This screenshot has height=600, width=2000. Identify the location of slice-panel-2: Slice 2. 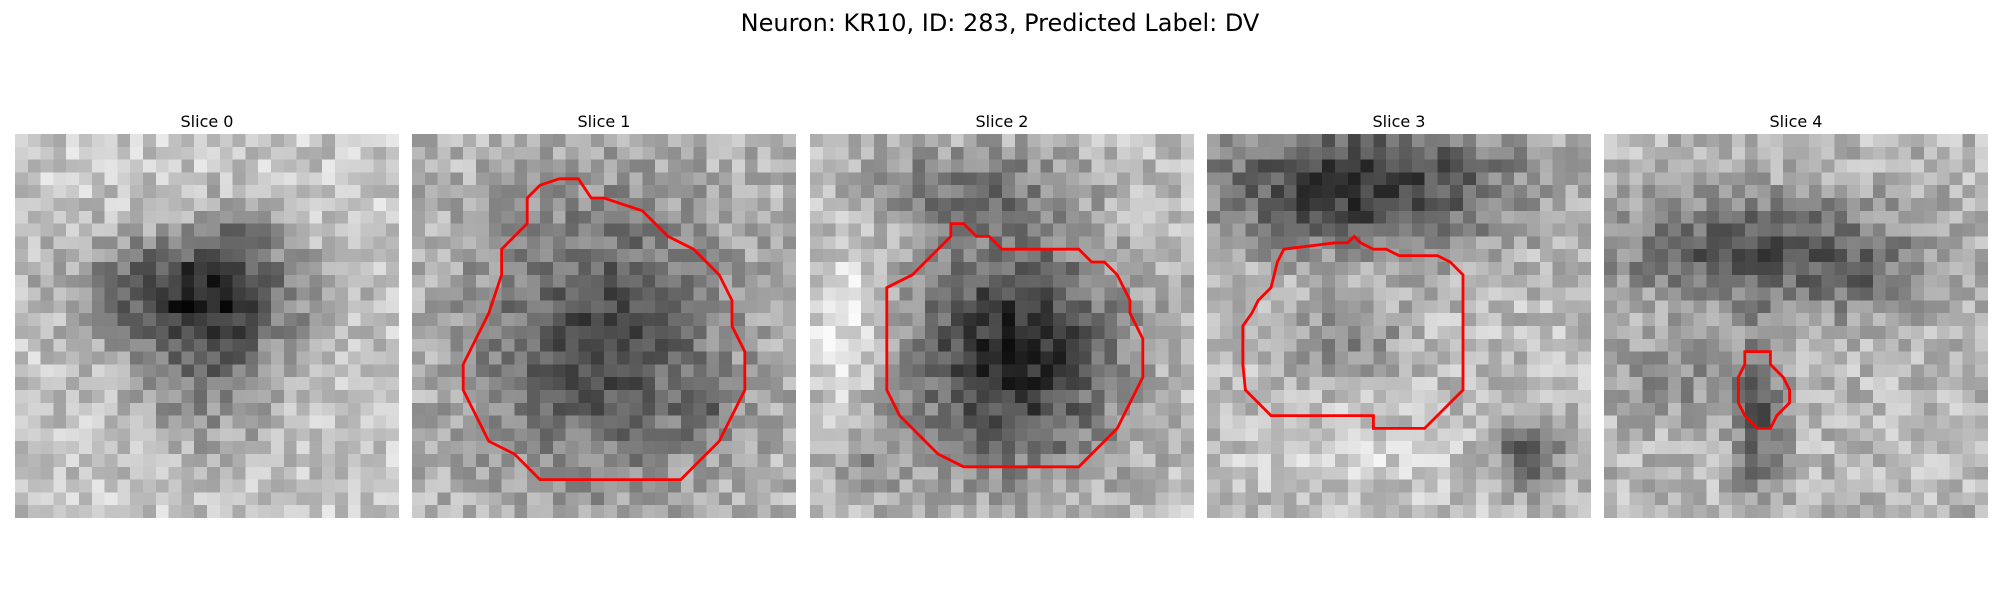
(1002, 314).